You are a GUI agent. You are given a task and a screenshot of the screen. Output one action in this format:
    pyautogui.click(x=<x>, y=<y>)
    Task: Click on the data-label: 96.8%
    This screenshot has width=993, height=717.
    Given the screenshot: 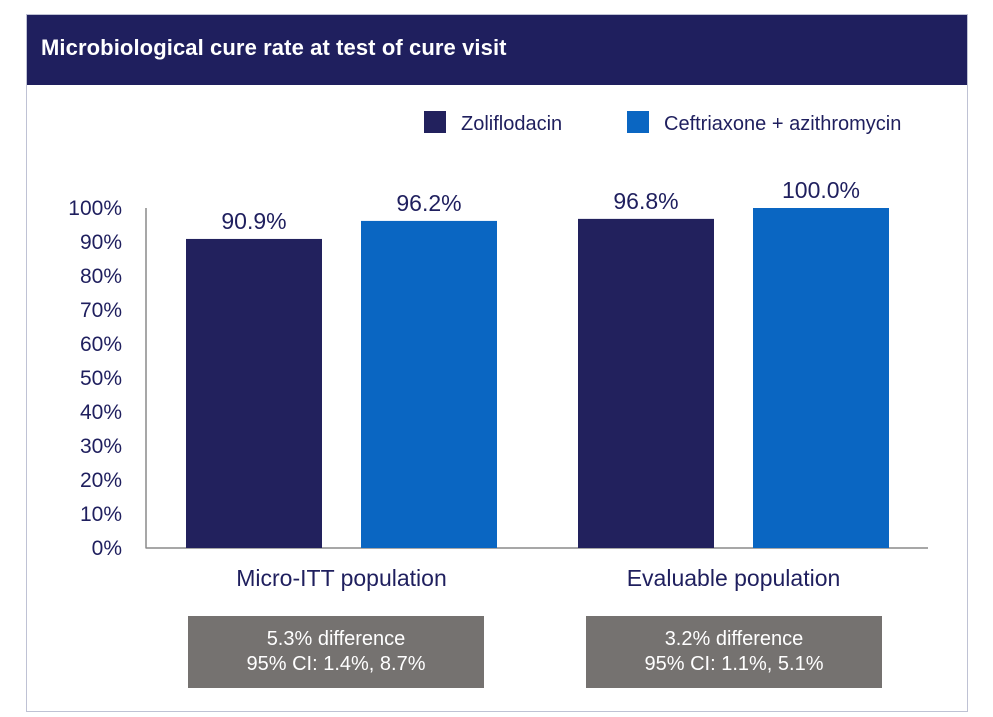 What is the action you would take?
    pyautogui.click(x=645, y=201)
    